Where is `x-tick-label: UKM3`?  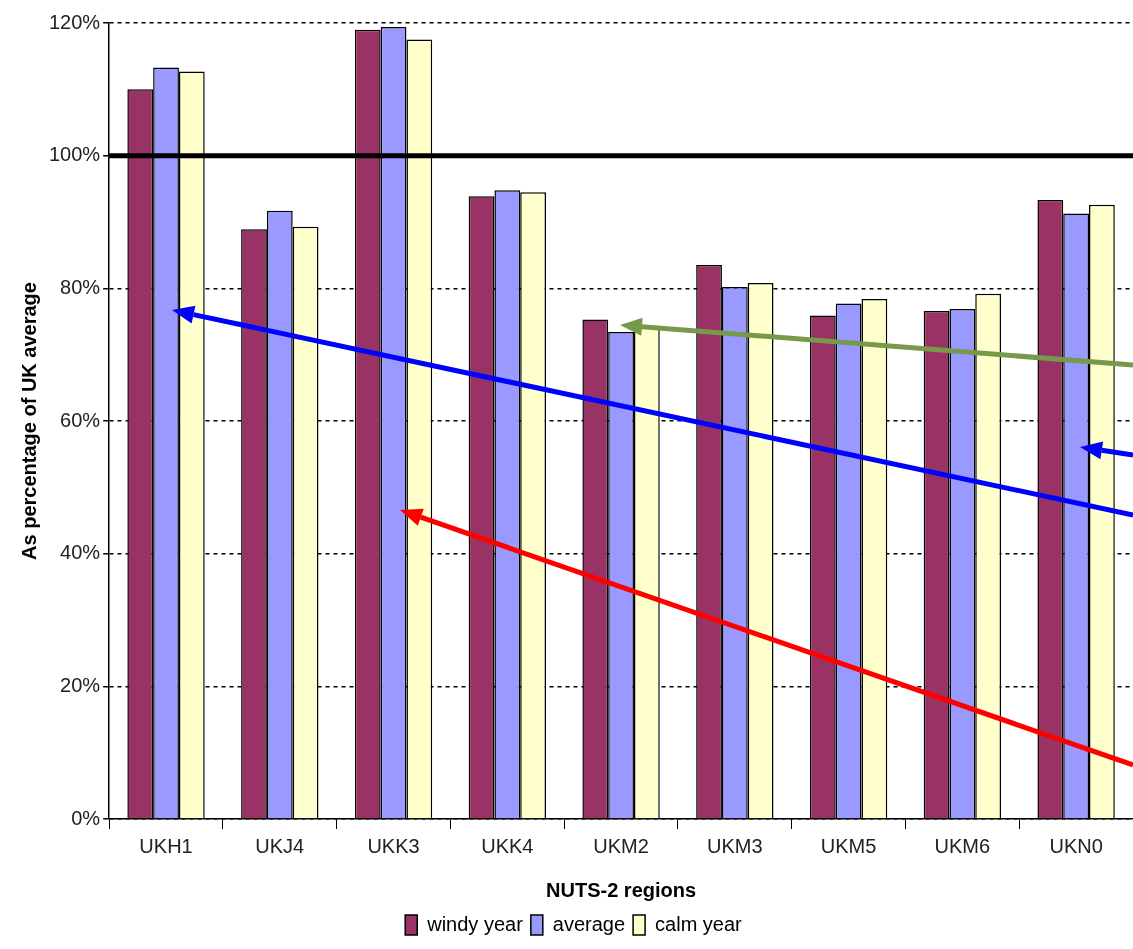
x-tick-label: UKM3 is located at coordinates (735, 845).